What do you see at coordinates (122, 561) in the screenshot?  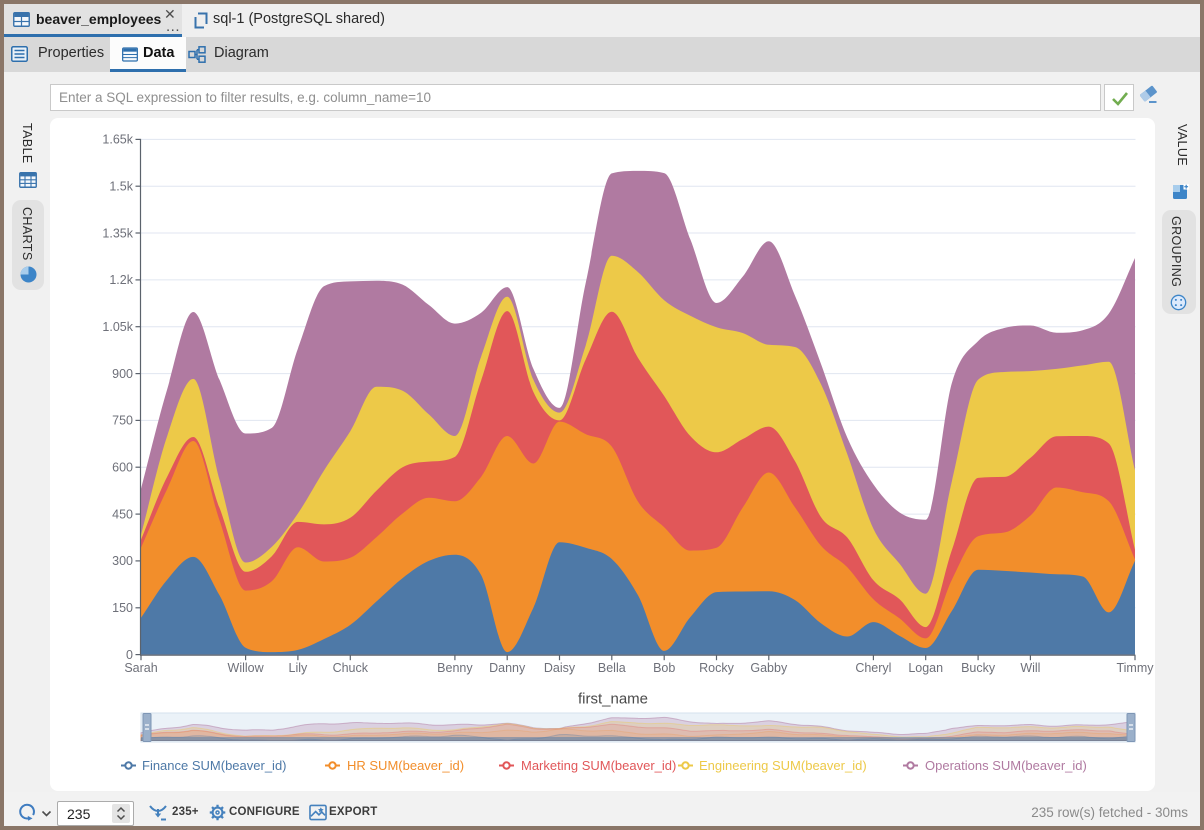 I see `svg-text: 300` at bounding box center [122, 561].